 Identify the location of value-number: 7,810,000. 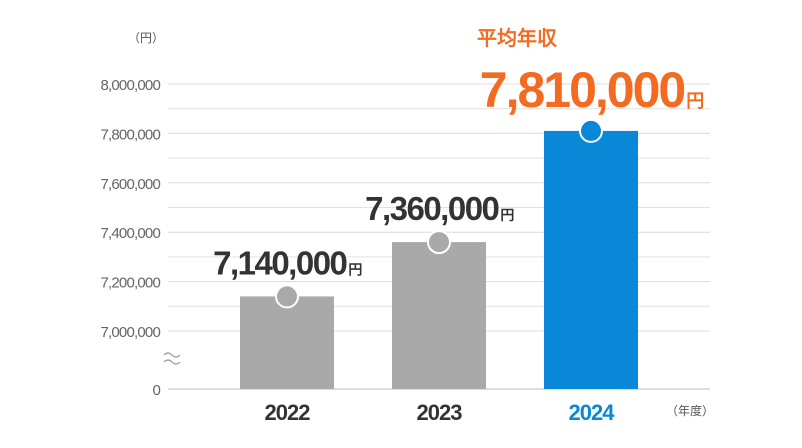
(582, 90).